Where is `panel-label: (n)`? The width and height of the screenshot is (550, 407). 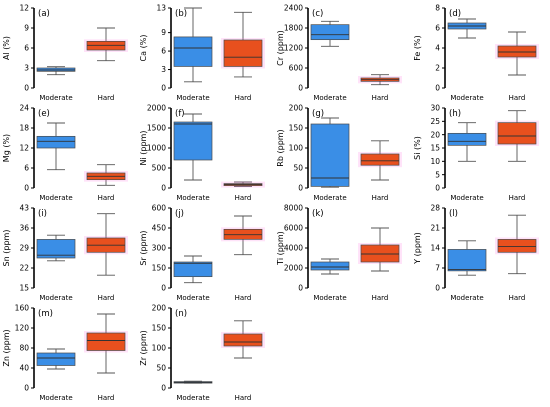
panel-label: (n) is located at coordinates (181, 314).